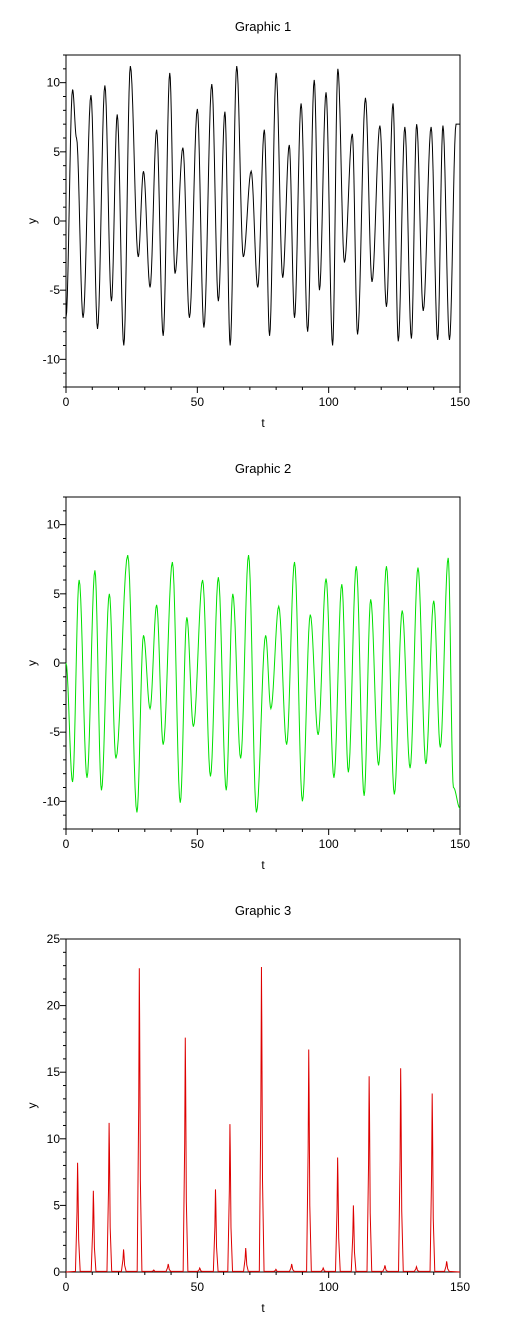 This screenshot has height=1327, width=527. I want to click on y-tick-label: 20, so click(54, 1006).